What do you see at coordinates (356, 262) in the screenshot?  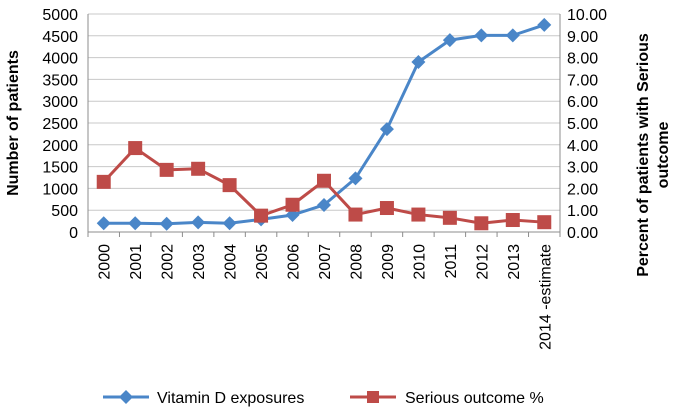 I see `x-tick-label: 2008` at bounding box center [356, 262].